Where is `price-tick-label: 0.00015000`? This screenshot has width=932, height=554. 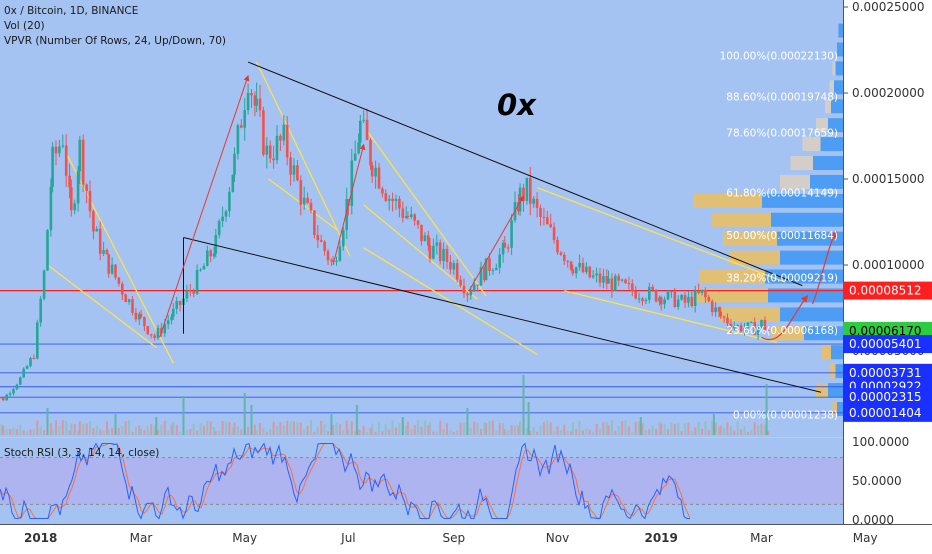
price-tick-label: 0.00015000 is located at coordinates (888, 179).